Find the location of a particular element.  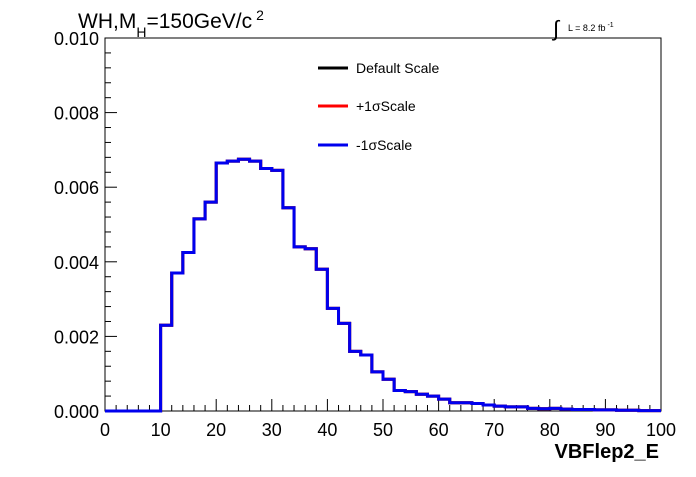

y-tick-label: 0.000 is located at coordinates (76, 412).